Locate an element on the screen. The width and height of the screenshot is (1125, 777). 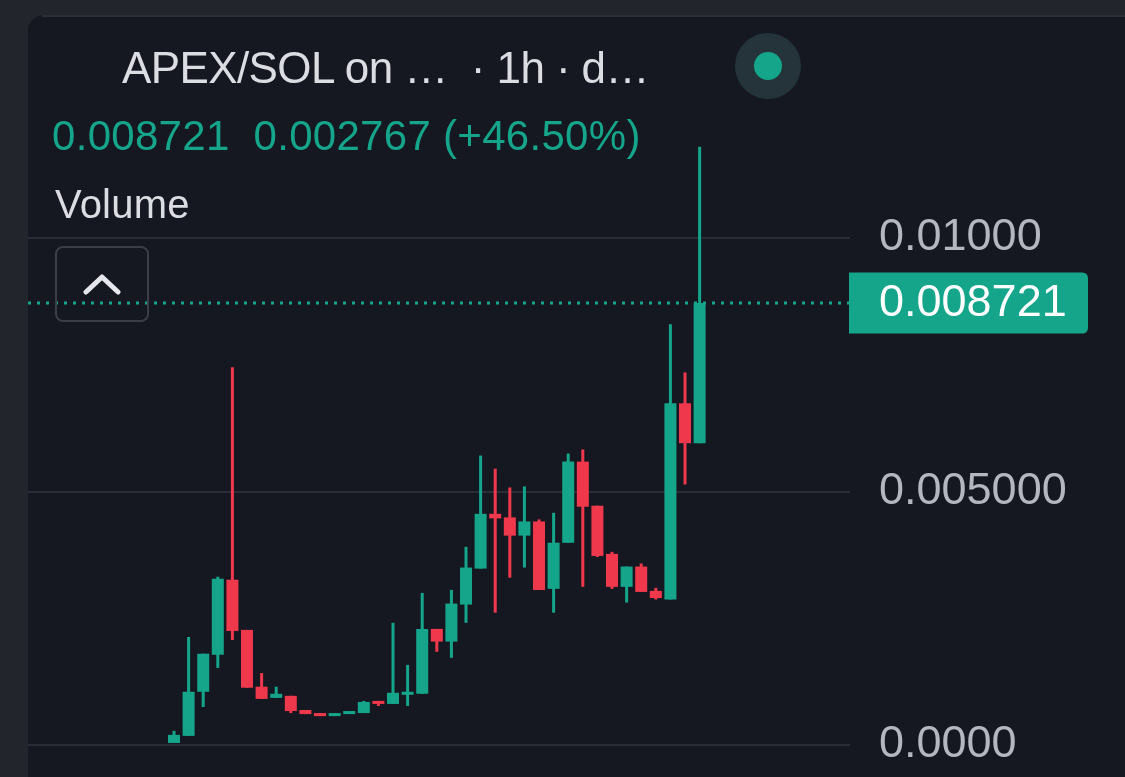
ref-line-label: 0.008721 is located at coordinates (973, 301).